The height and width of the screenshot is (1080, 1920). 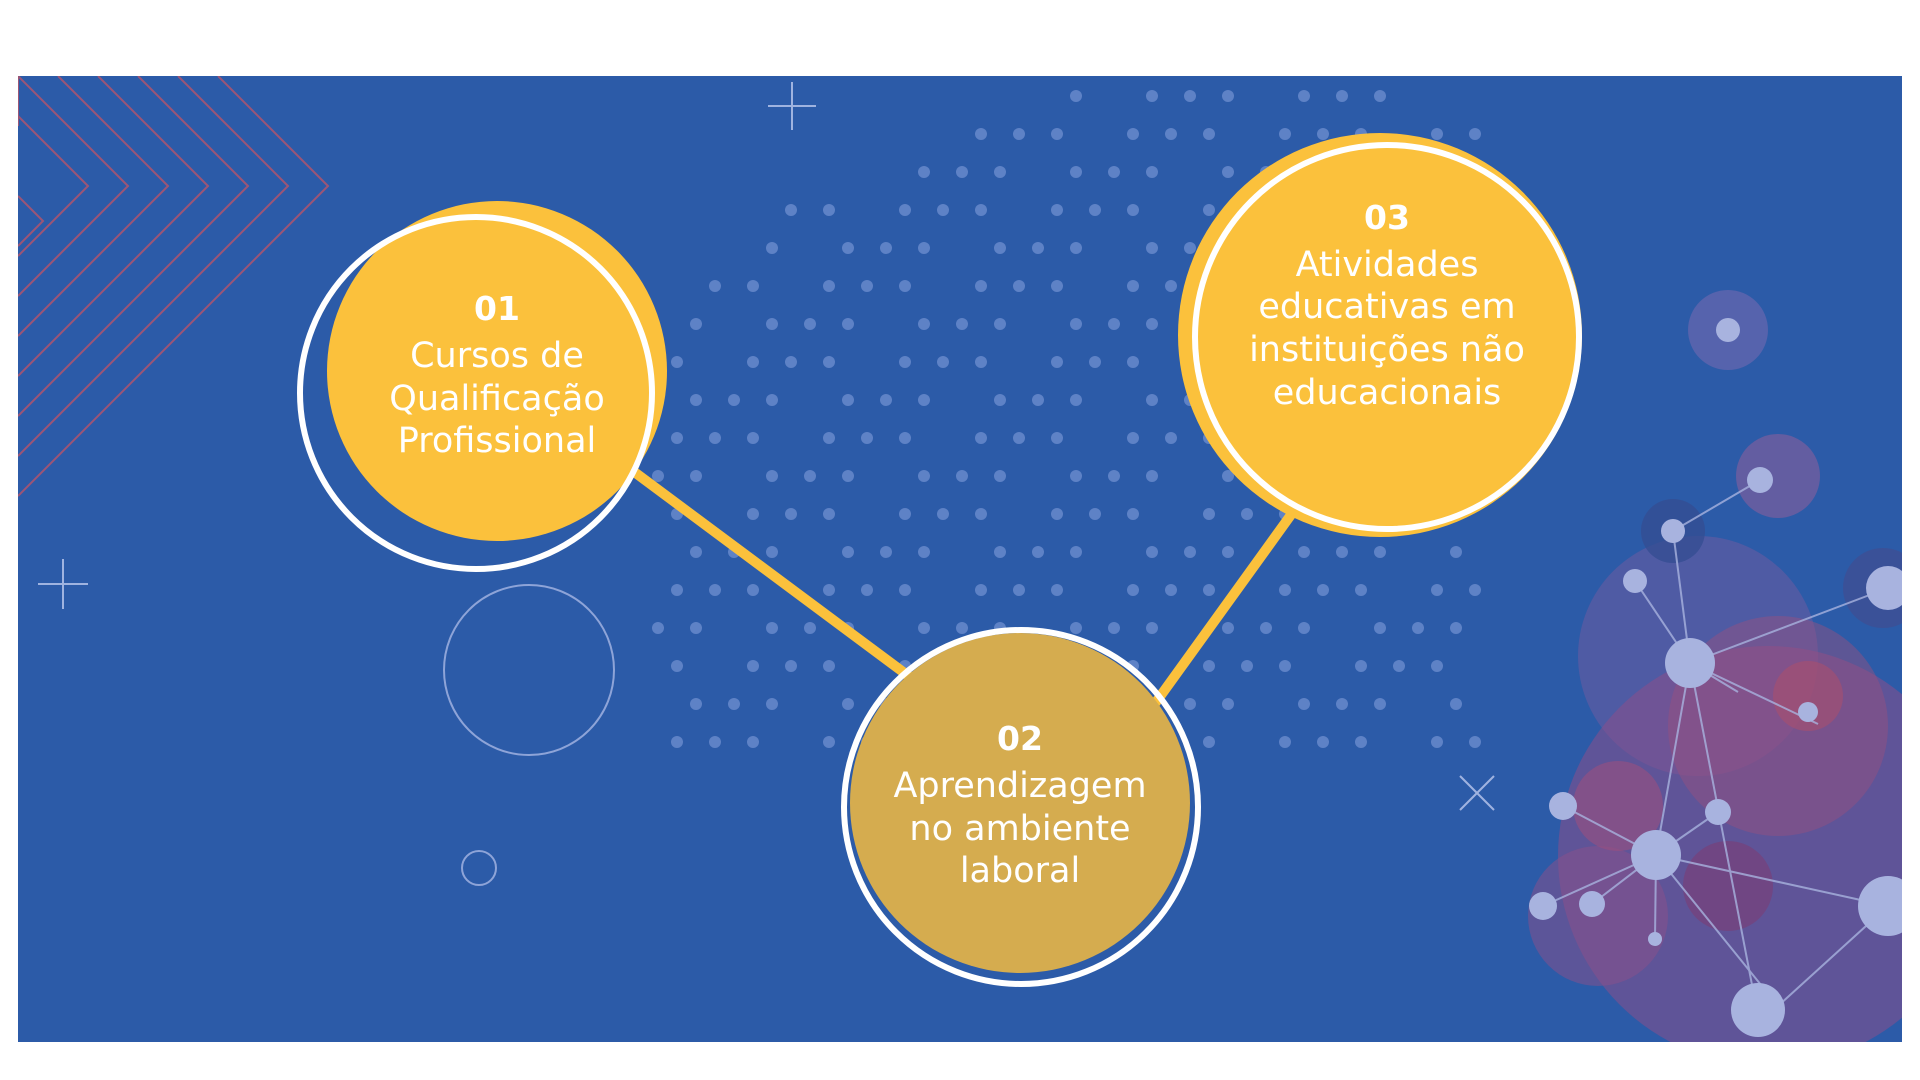 What do you see at coordinates (174, 286) in the screenshot?
I see `chevron-lines-decoration` at bounding box center [174, 286].